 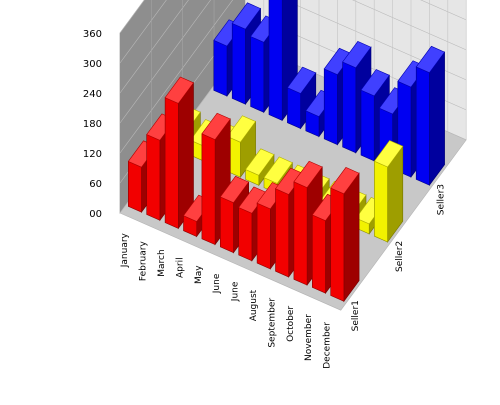 What do you see at coordinates (92, 64) in the screenshot?
I see `y-tick-label: 300` at bounding box center [92, 64].